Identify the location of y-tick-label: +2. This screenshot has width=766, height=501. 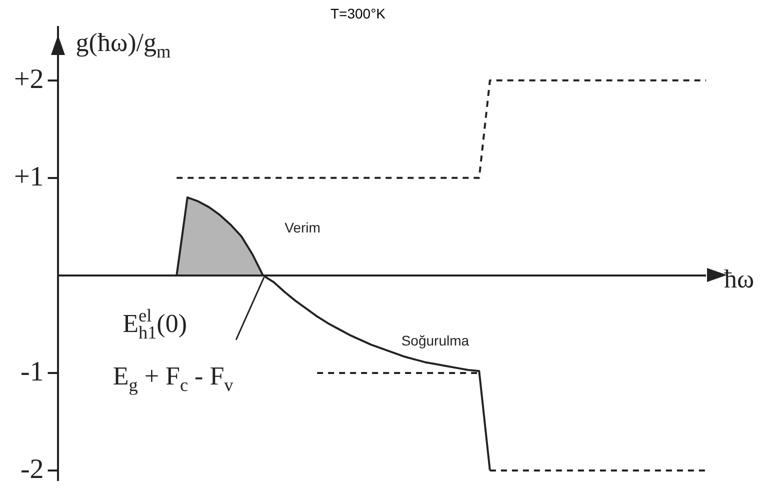
(29, 79).